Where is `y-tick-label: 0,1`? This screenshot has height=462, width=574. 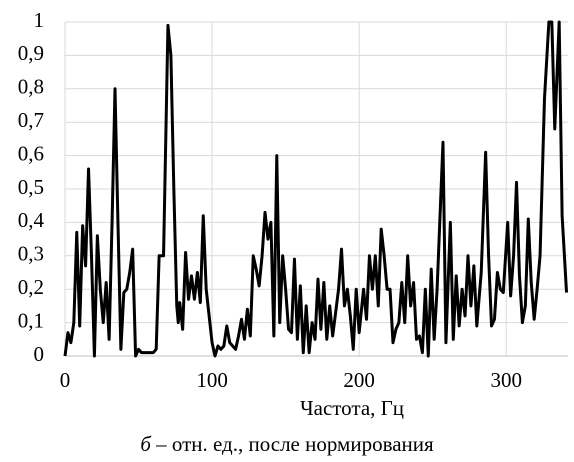 y-tick-label: 0,1 is located at coordinates (31, 320).